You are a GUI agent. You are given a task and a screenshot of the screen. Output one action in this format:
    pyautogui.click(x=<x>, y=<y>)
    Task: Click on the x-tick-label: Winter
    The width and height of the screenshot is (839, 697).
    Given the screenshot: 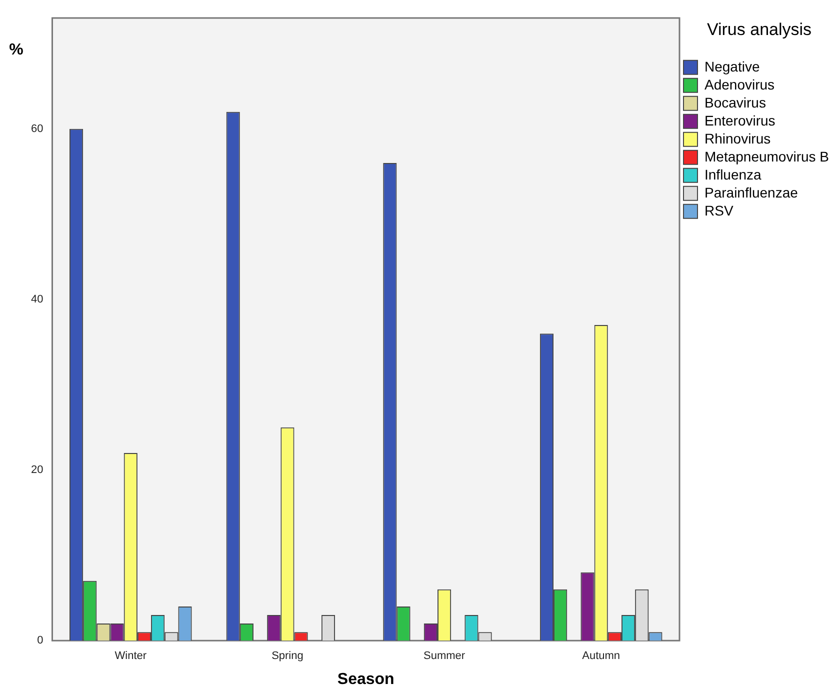 What is the action you would take?
    pyautogui.click(x=130, y=656)
    